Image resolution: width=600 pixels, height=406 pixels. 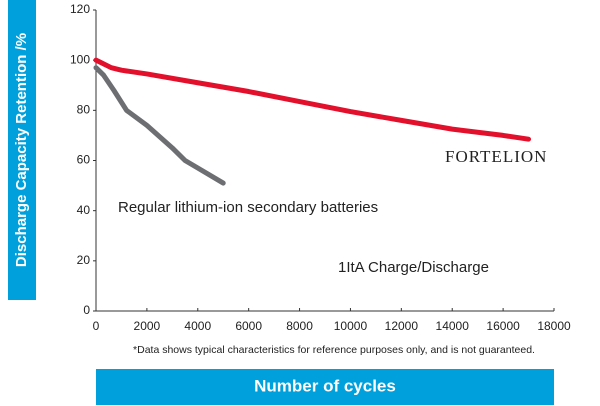 I want to click on x-tick-label: 8000, so click(x=299, y=326).